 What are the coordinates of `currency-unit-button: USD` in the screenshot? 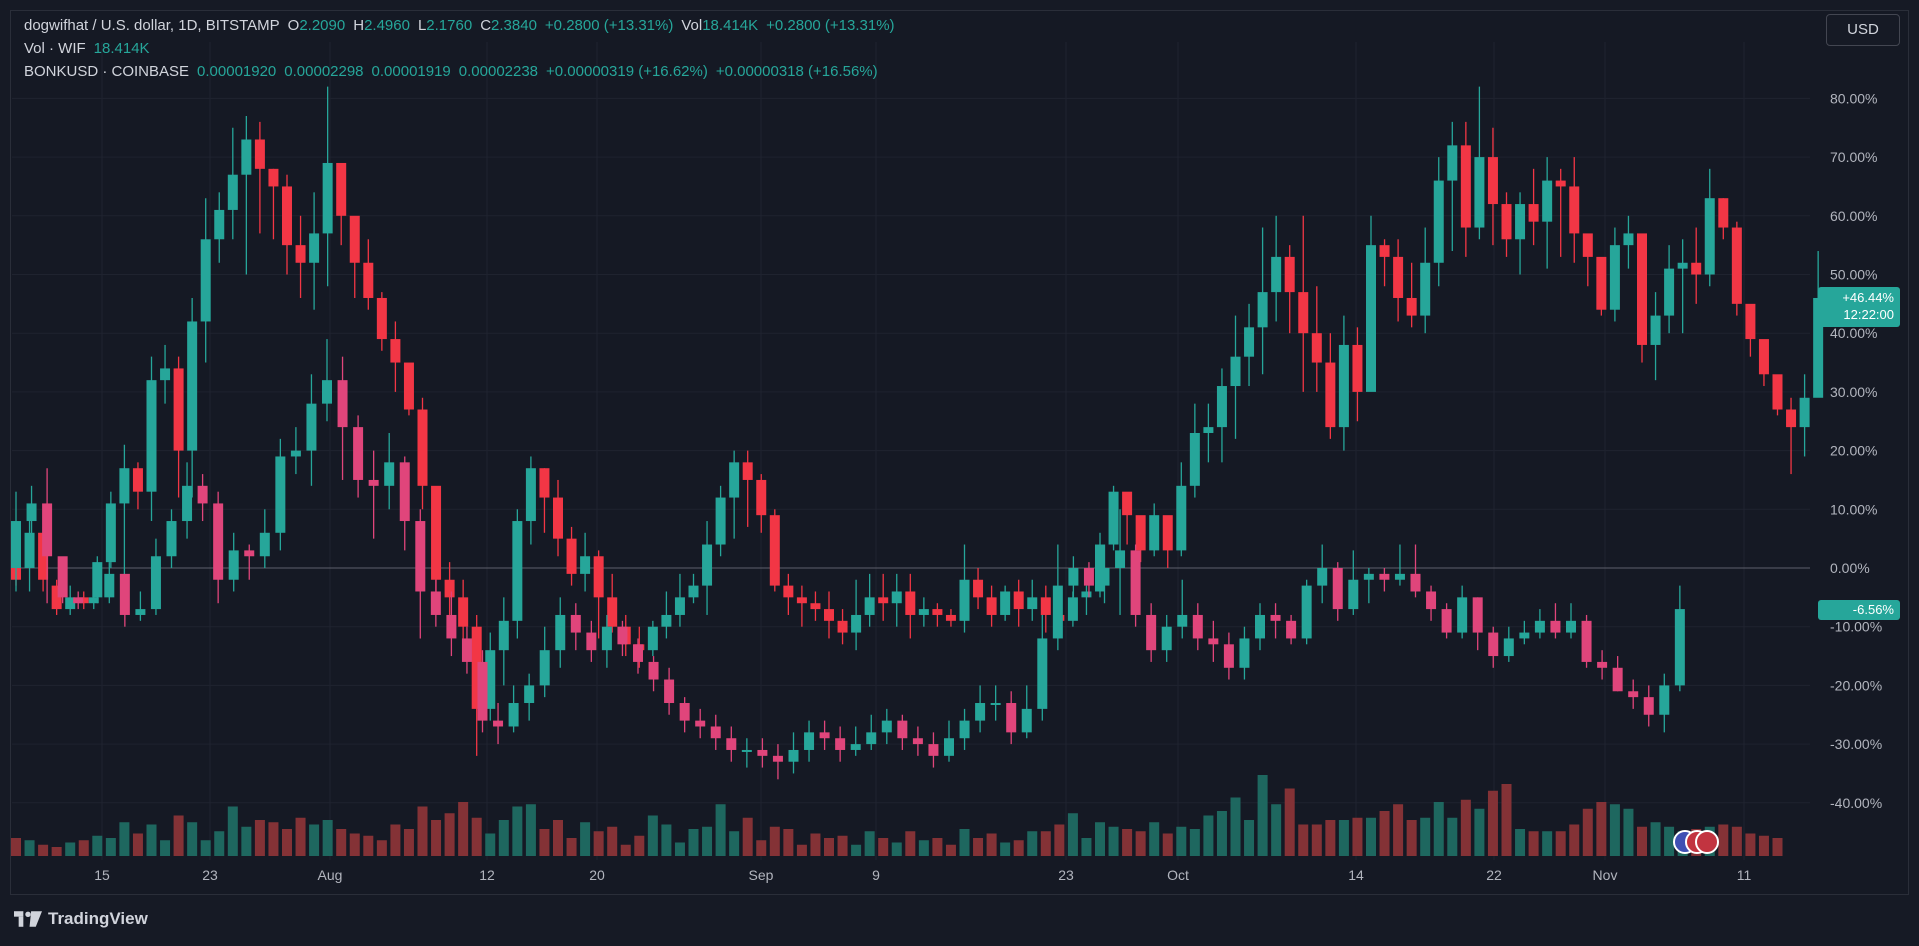 It's located at (1863, 30).